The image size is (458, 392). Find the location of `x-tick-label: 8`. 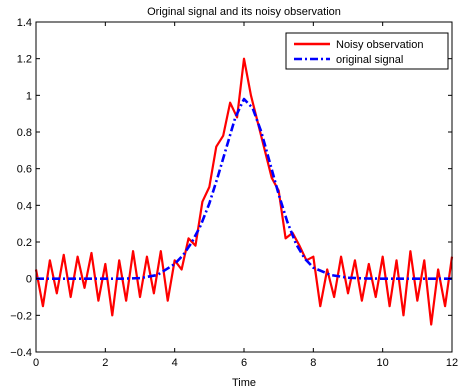

x-tick-label: 8 is located at coordinates (313, 363).